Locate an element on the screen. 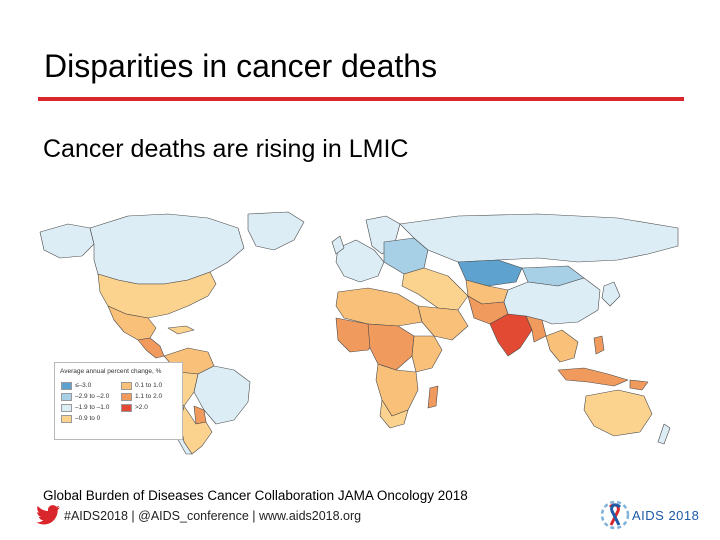 This screenshot has height=540, width=720. region-south-africa is located at coordinates (394, 414).